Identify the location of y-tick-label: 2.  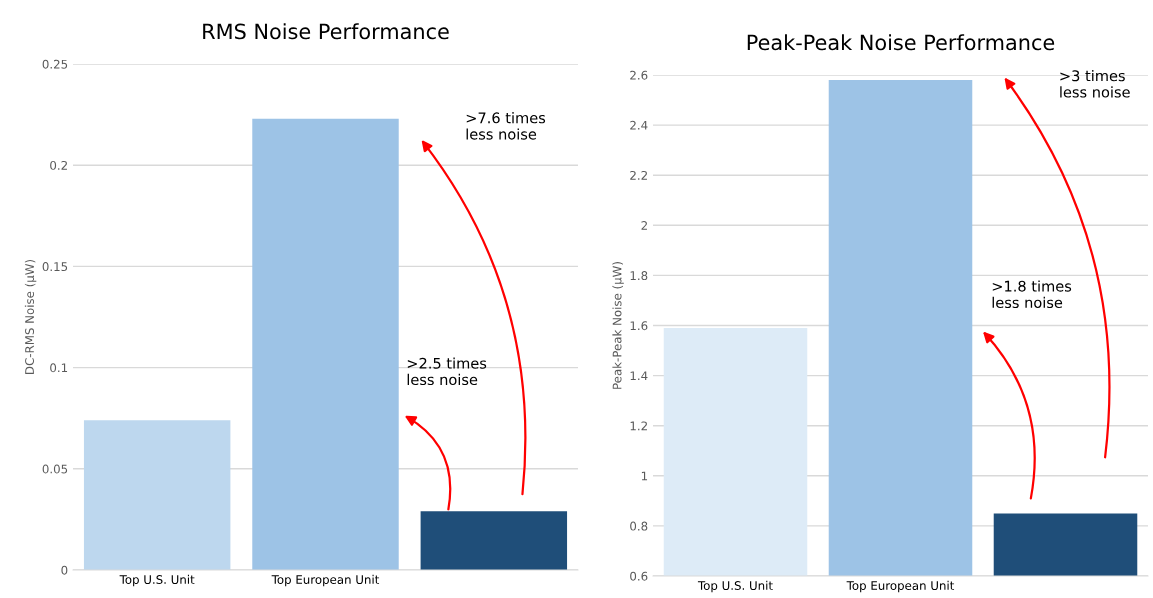
(644, 225).